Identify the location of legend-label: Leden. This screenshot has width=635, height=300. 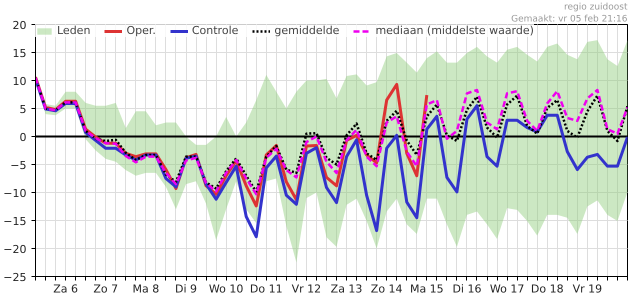
(73, 30).